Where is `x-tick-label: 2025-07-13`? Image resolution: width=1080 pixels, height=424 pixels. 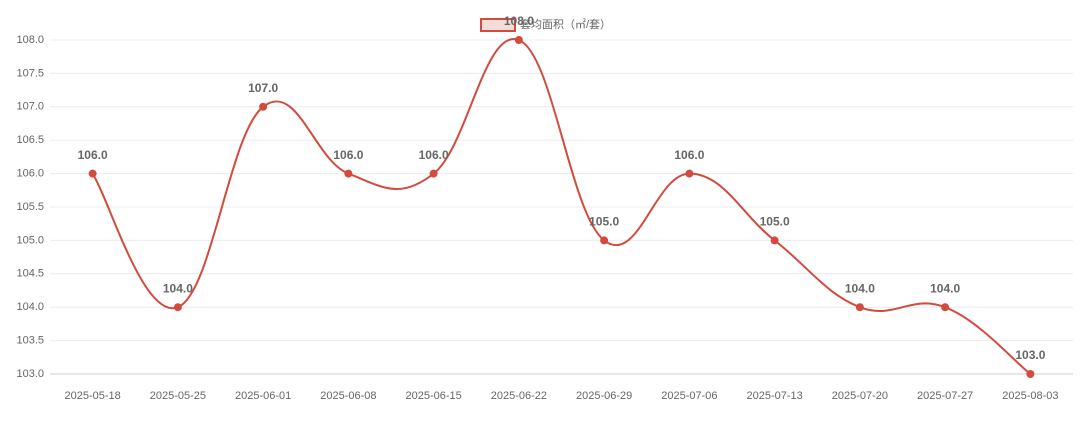 x-tick-label: 2025-07-13 is located at coordinates (774, 396).